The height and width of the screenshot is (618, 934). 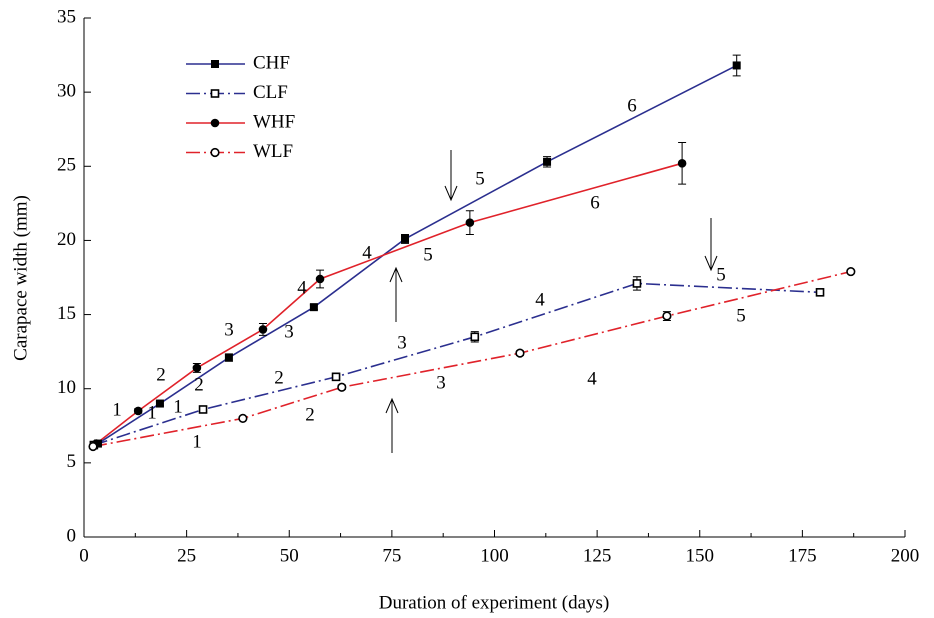 What do you see at coordinates (494, 555) in the screenshot?
I see `x-tick-label: 100` at bounding box center [494, 555].